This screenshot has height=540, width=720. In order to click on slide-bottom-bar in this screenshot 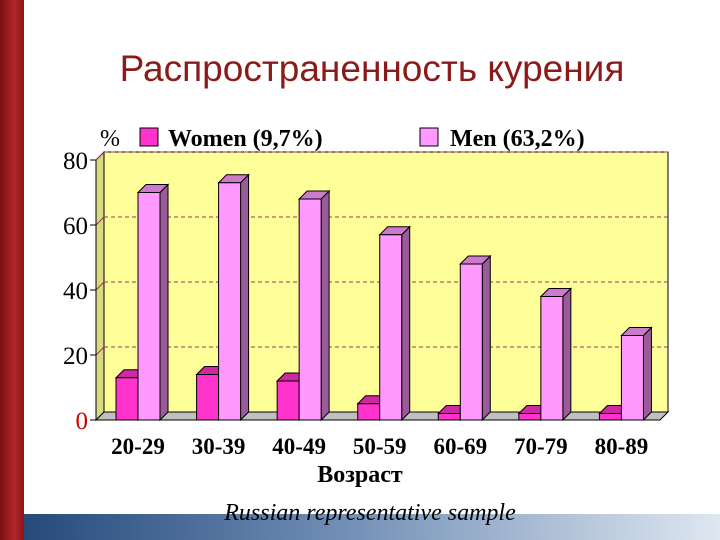, I will do `click(372, 527)`.